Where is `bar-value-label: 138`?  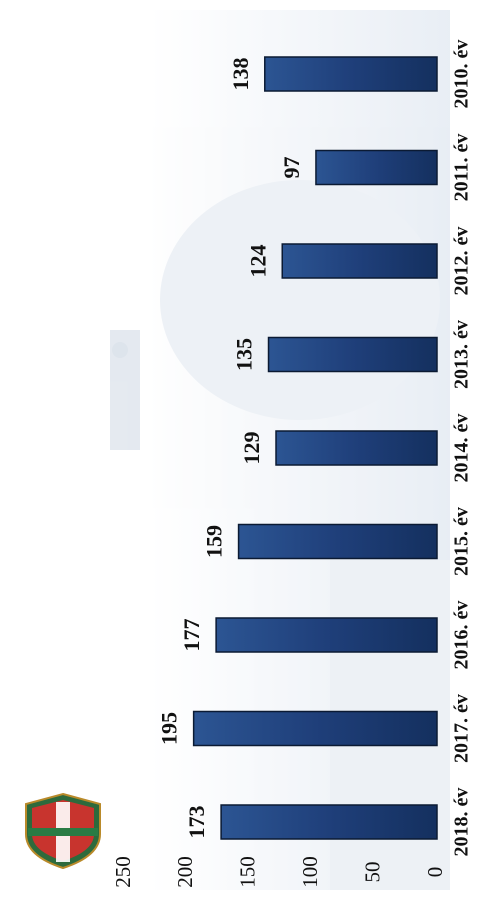 bar-value-label: 138 is located at coordinates (240, 74).